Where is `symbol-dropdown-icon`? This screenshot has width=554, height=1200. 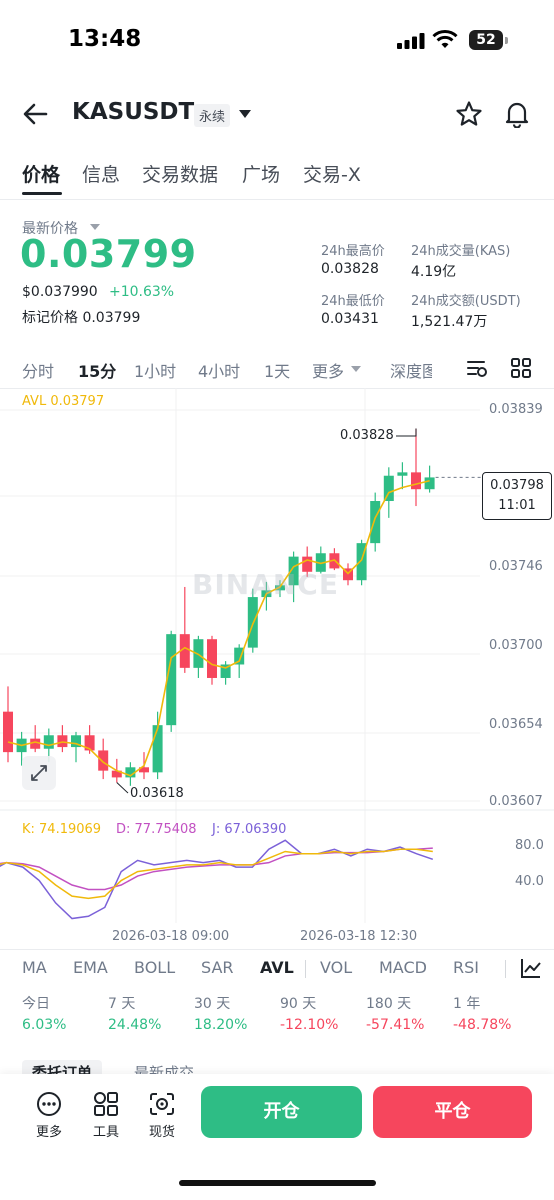
symbol-dropdown-icon is located at coordinates (245, 114).